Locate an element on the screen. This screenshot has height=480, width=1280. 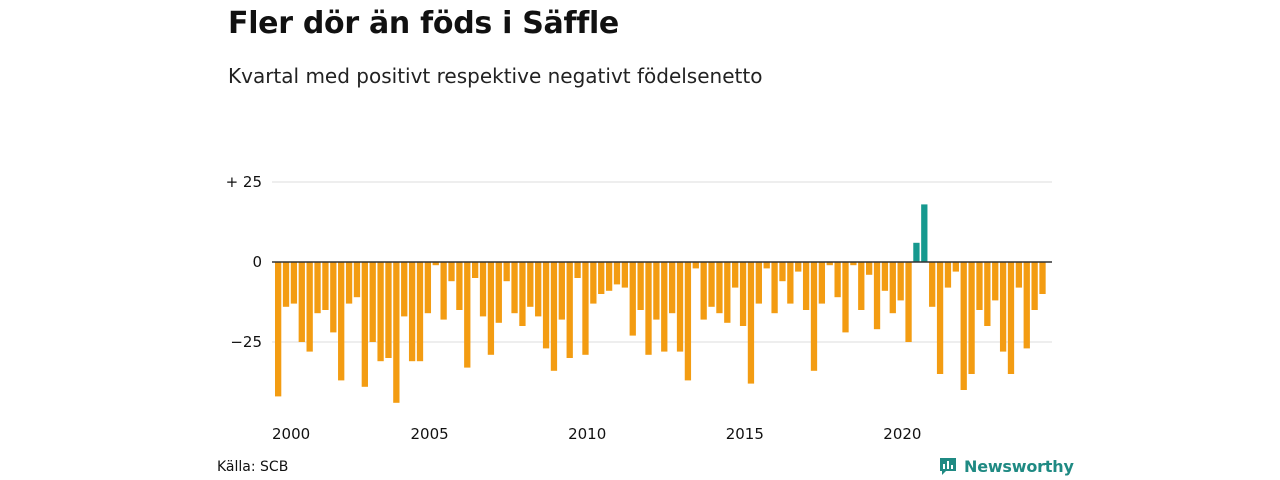
x-tick-label: 2000 is located at coordinates (291, 434).